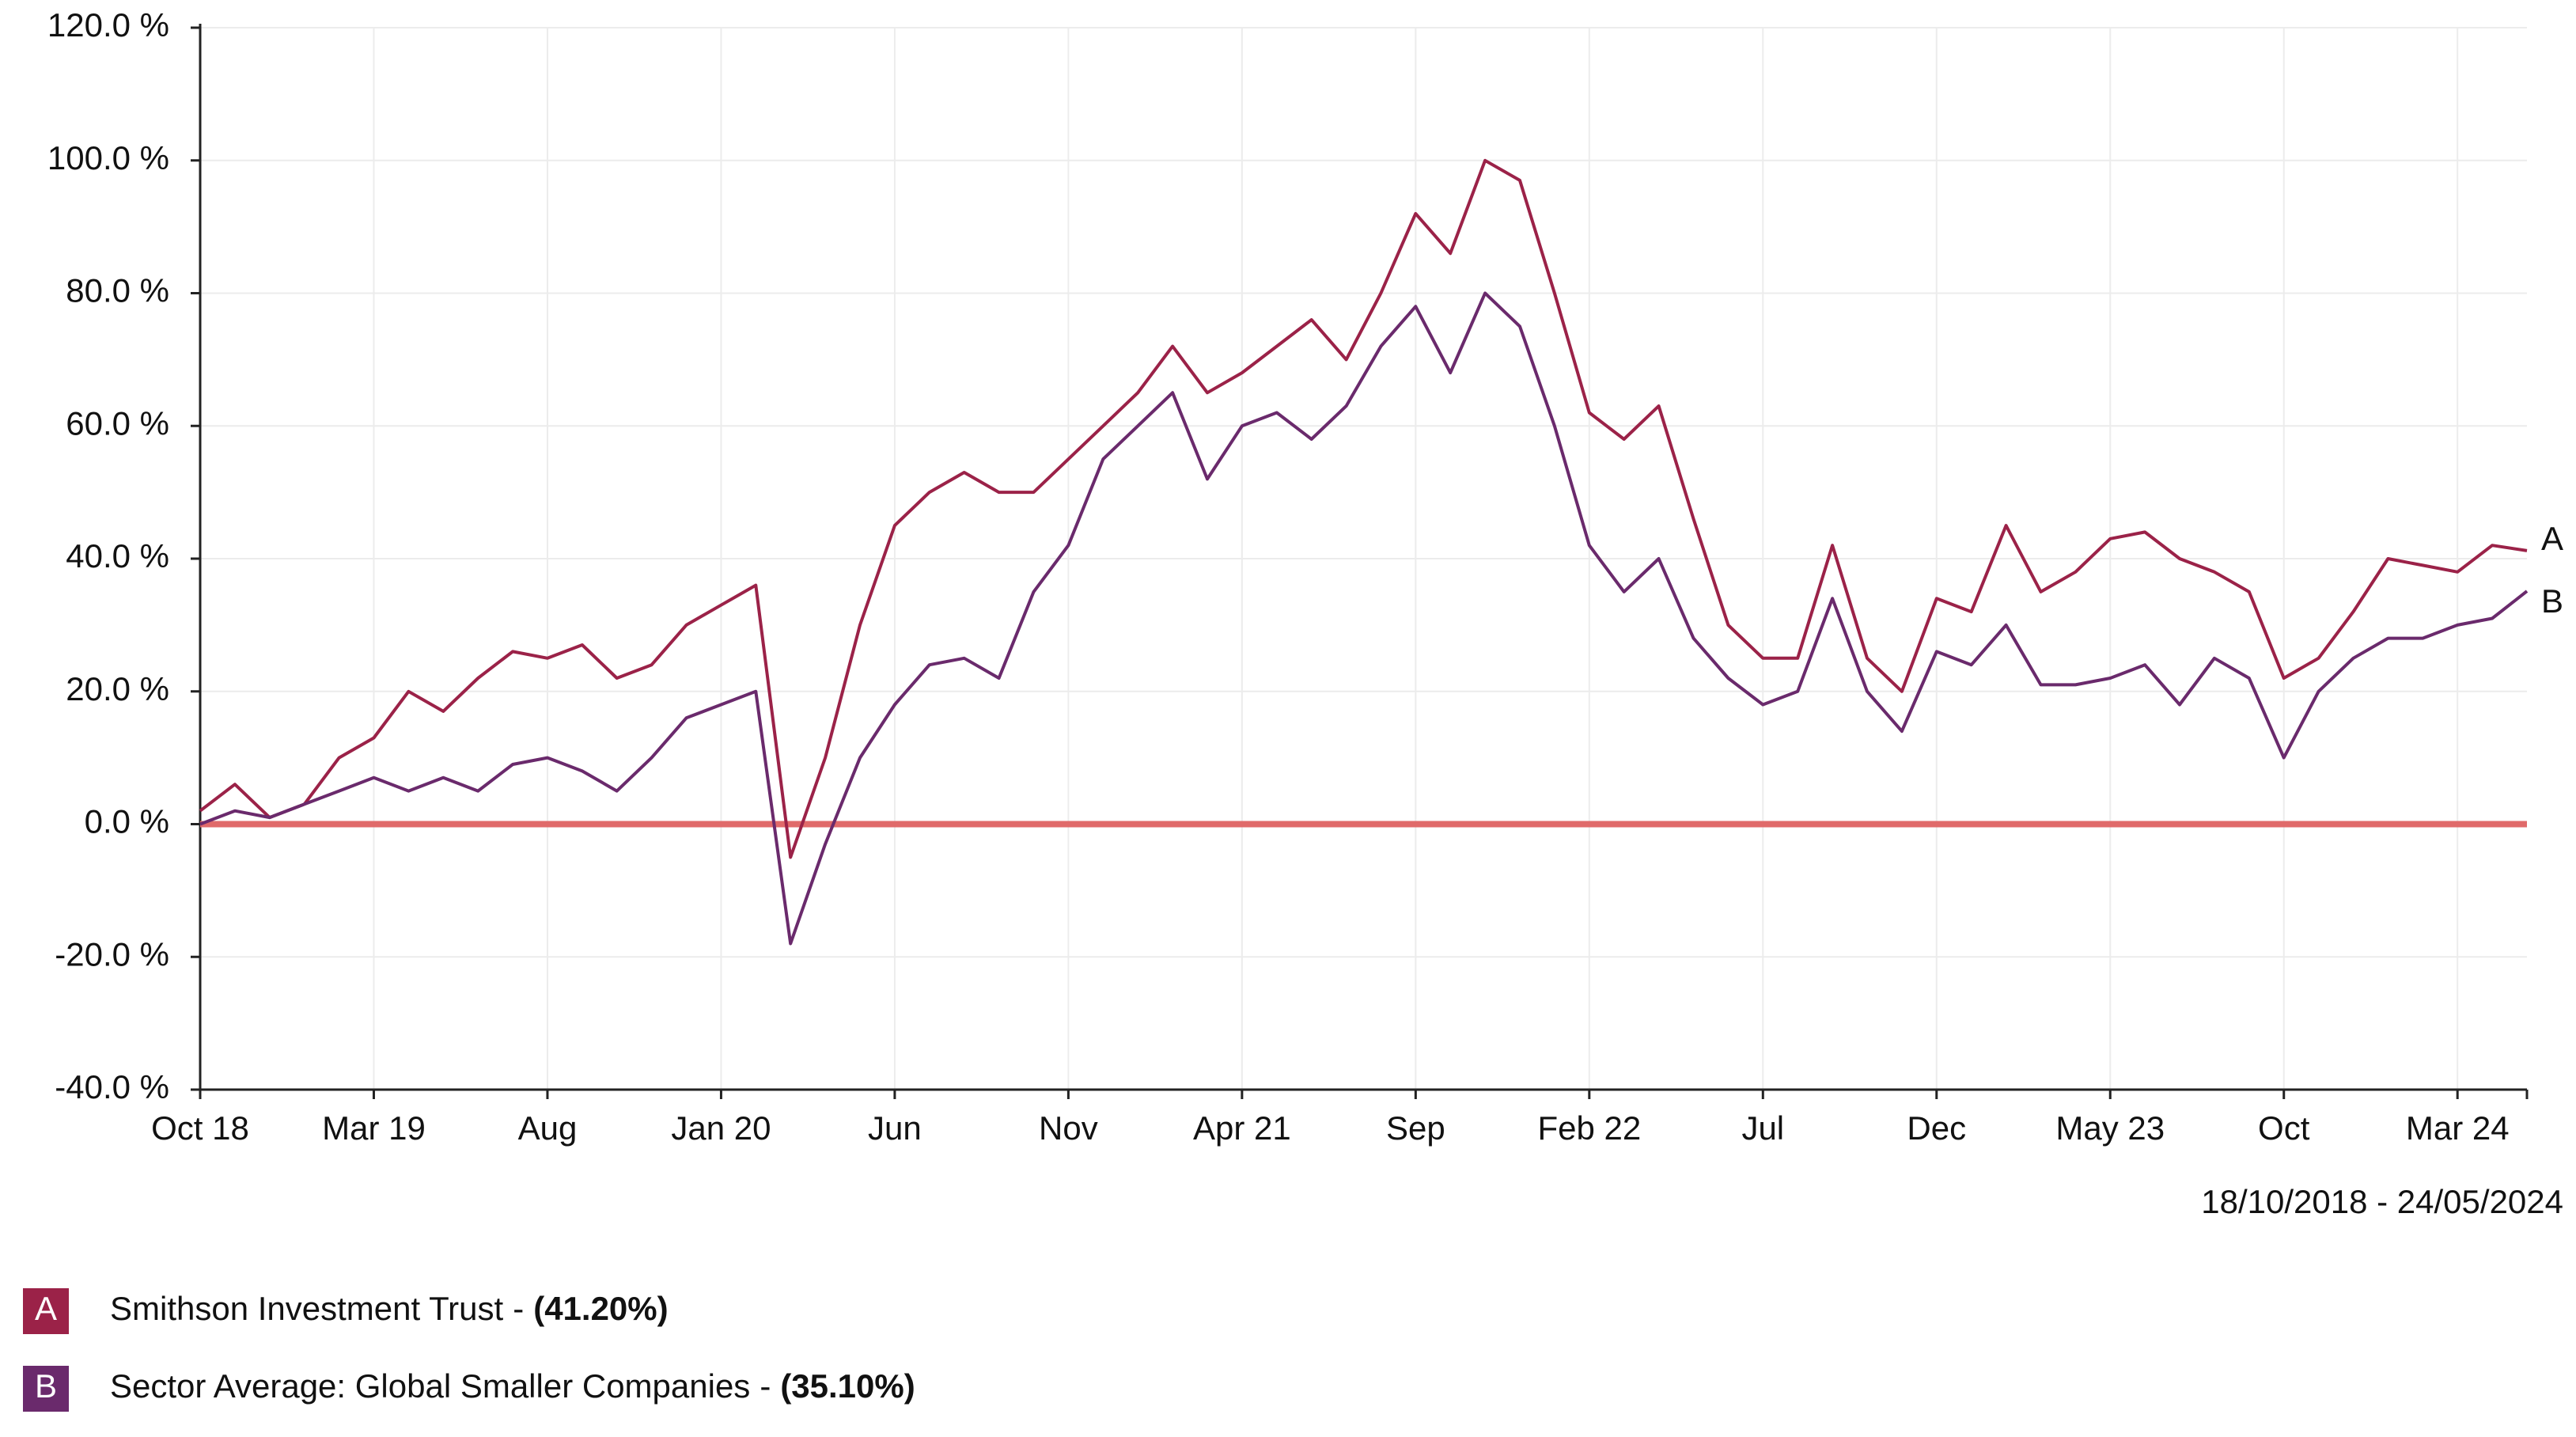 Image resolution: width=2576 pixels, height=1437 pixels. I want to click on x-tick-label: Dec, so click(1936, 1128).